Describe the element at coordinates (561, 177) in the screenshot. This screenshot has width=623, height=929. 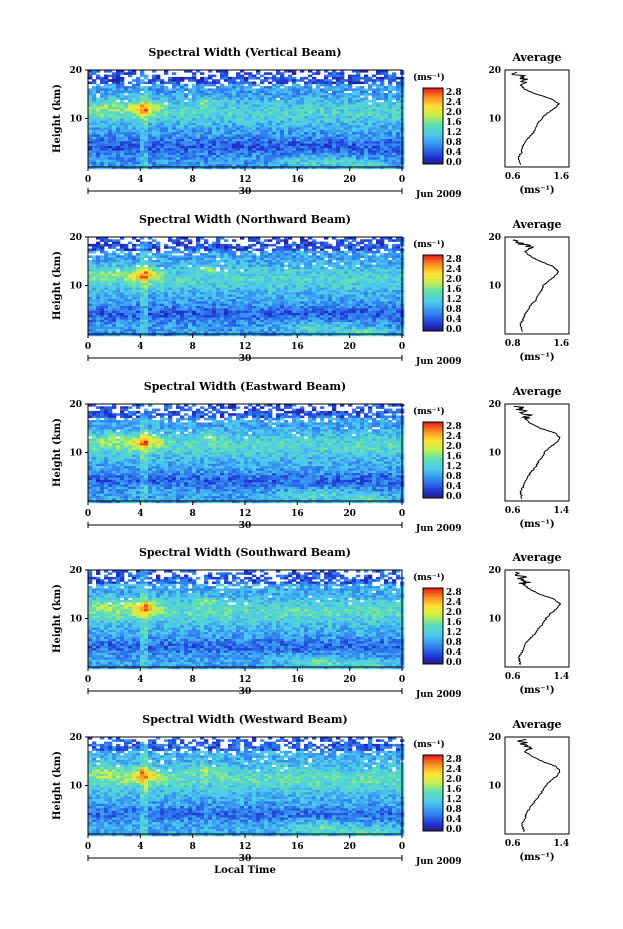
I see `profile-x-tick-label: 1.6` at that location.